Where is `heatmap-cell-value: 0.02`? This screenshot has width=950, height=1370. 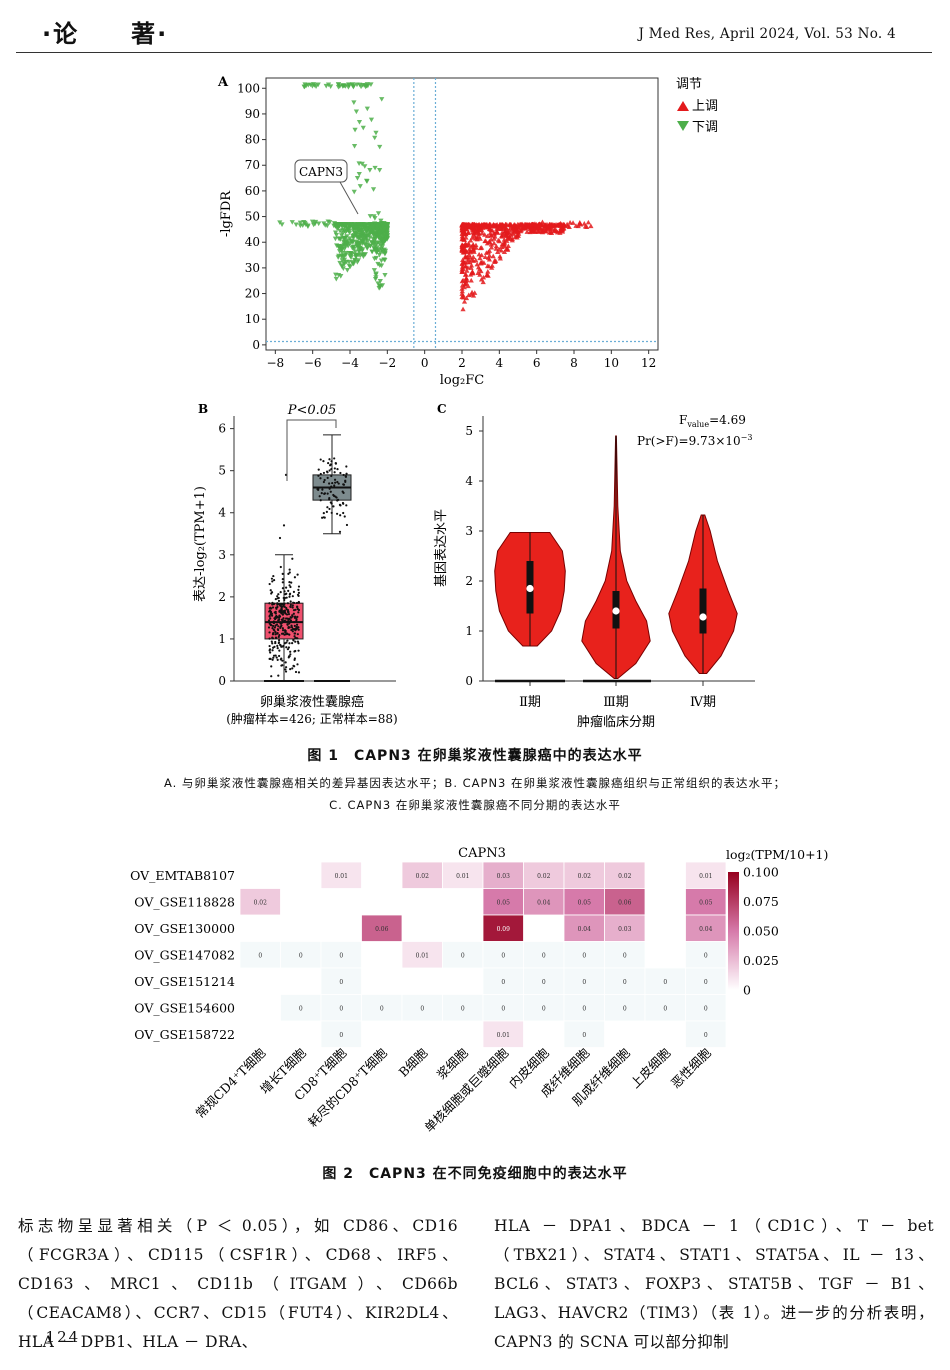
heatmap-cell-value: 0.02 is located at coordinates (261, 902).